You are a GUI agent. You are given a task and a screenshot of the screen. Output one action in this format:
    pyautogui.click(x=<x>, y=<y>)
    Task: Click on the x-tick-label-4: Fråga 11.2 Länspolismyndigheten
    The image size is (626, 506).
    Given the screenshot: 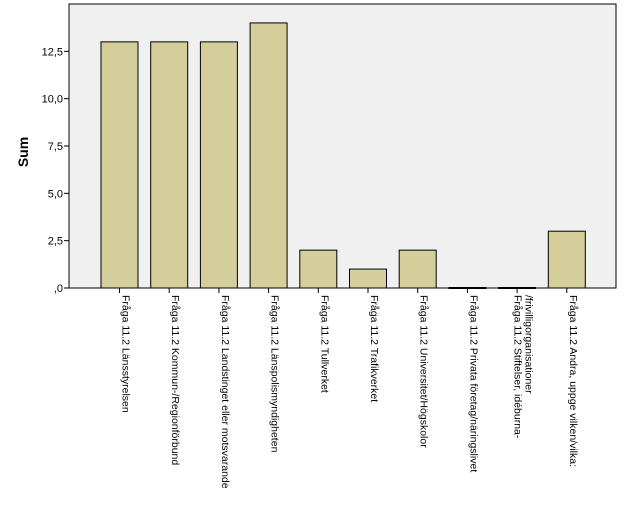 What is the action you would take?
    pyautogui.click(x=275, y=374)
    